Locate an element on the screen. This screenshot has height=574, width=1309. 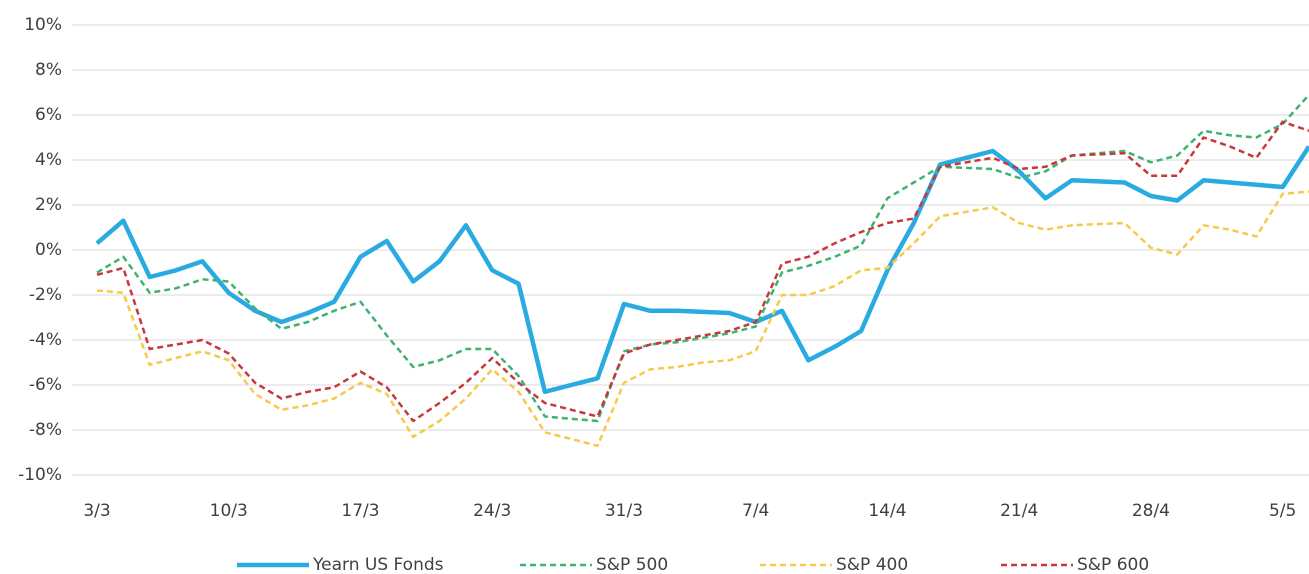
legend-label: S&P 600 is located at coordinates (1113, 564).